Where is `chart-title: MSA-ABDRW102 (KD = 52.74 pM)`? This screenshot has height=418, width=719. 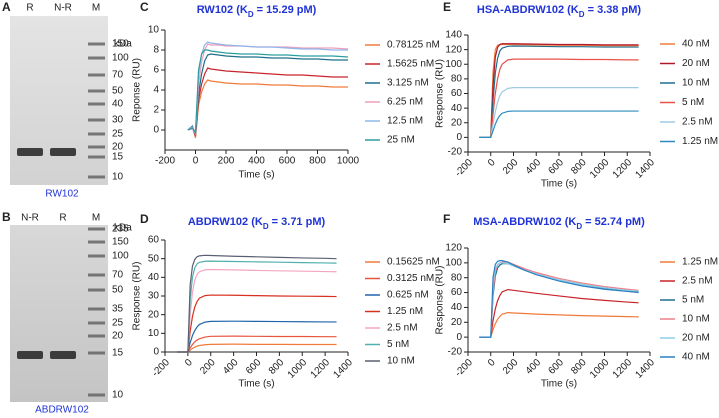 chart-title: MSA-ABDRW102 (KD = 52.74 pM) is located at coordinates (559, 223).